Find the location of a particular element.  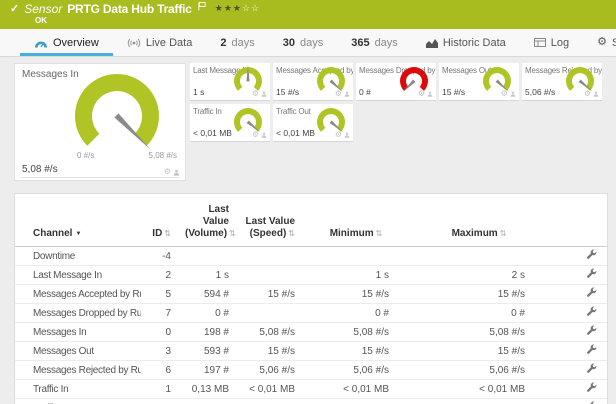

sorted-caret-icon: ▼ is located at coordinates (78, 234).